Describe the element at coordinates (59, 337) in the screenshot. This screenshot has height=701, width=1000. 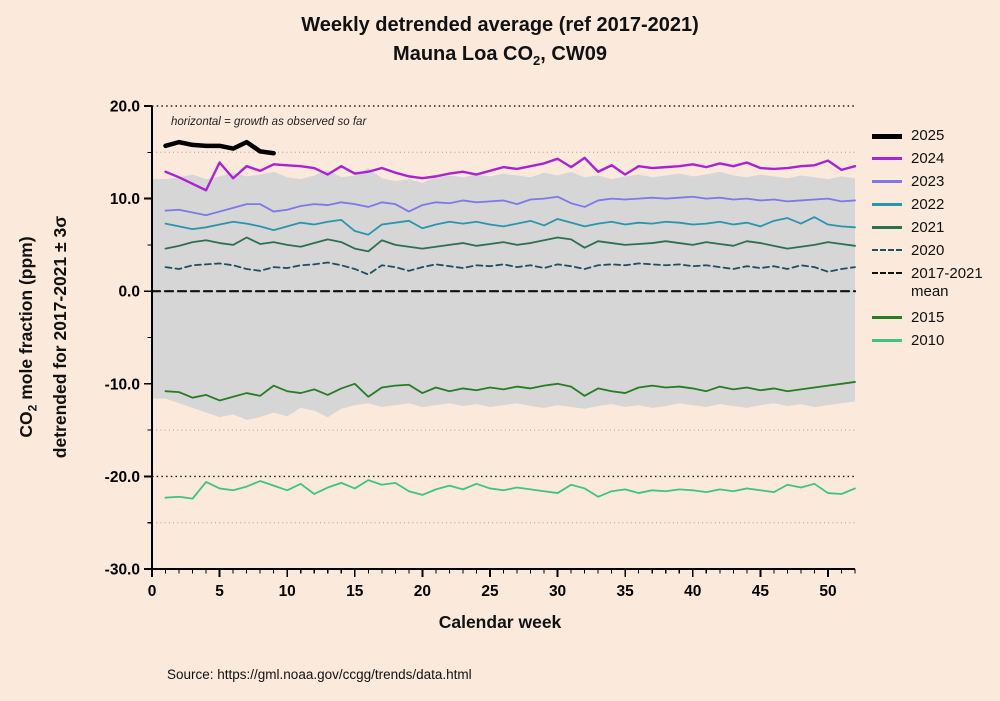
I see `y-axis-label-line2: detrended for 2017-2021 ± 3σ` at that location.